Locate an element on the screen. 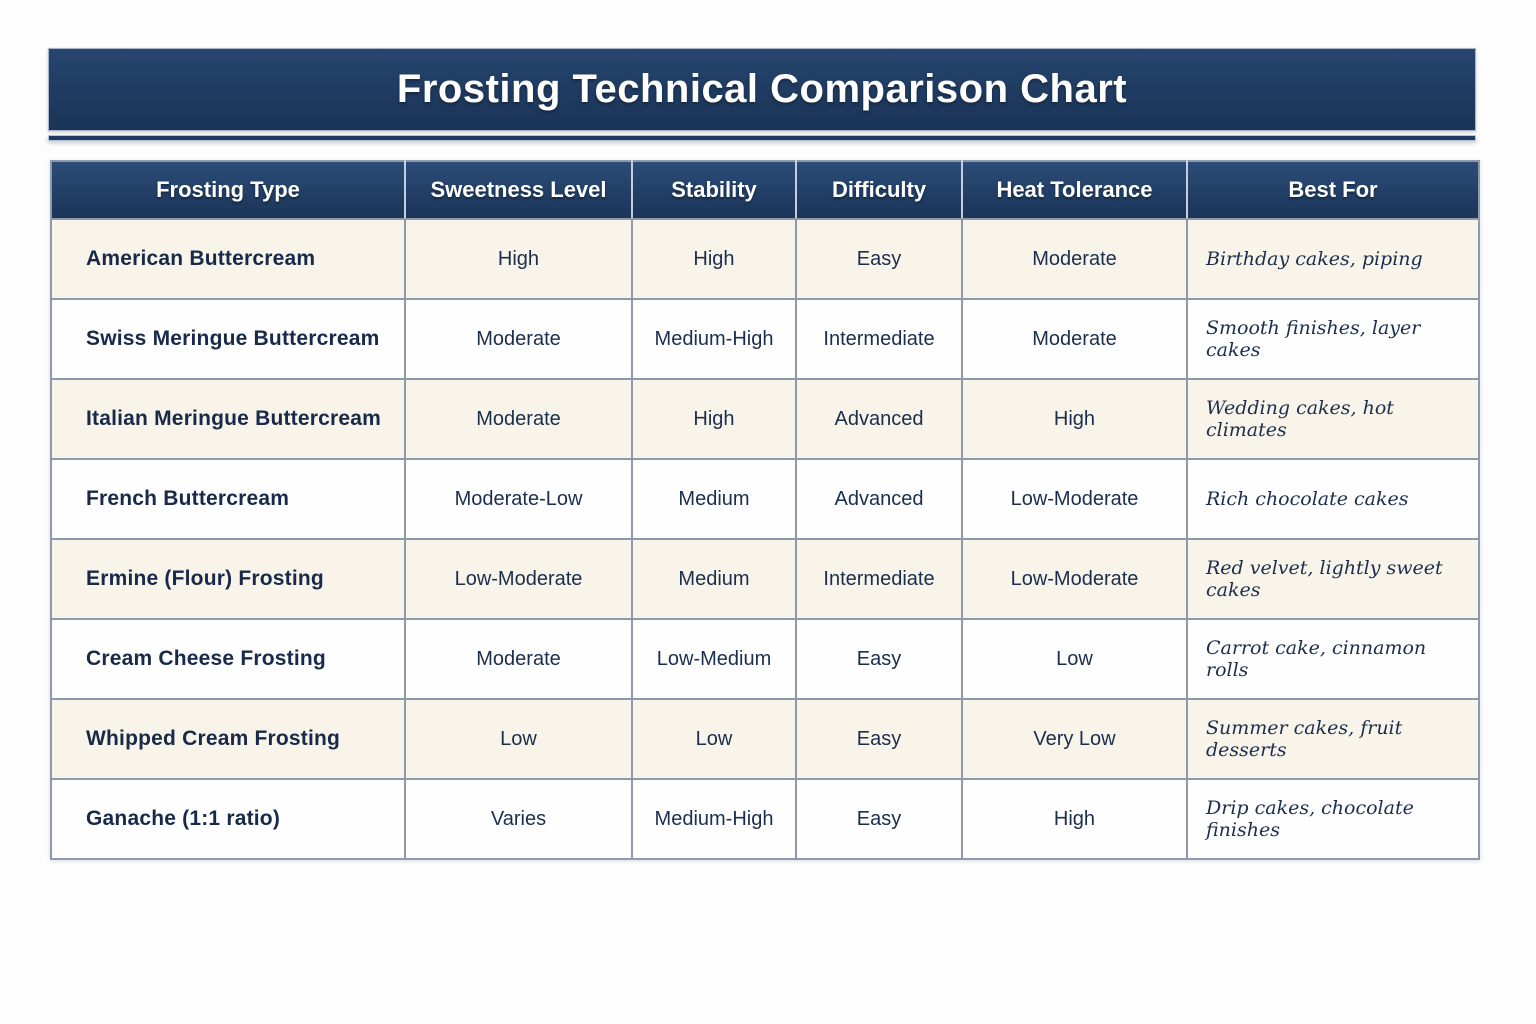 Image resolution: width=1536 pixels, height=1024 pixels. column-header-best-for: Best For is located at coordinates (1333, 190).